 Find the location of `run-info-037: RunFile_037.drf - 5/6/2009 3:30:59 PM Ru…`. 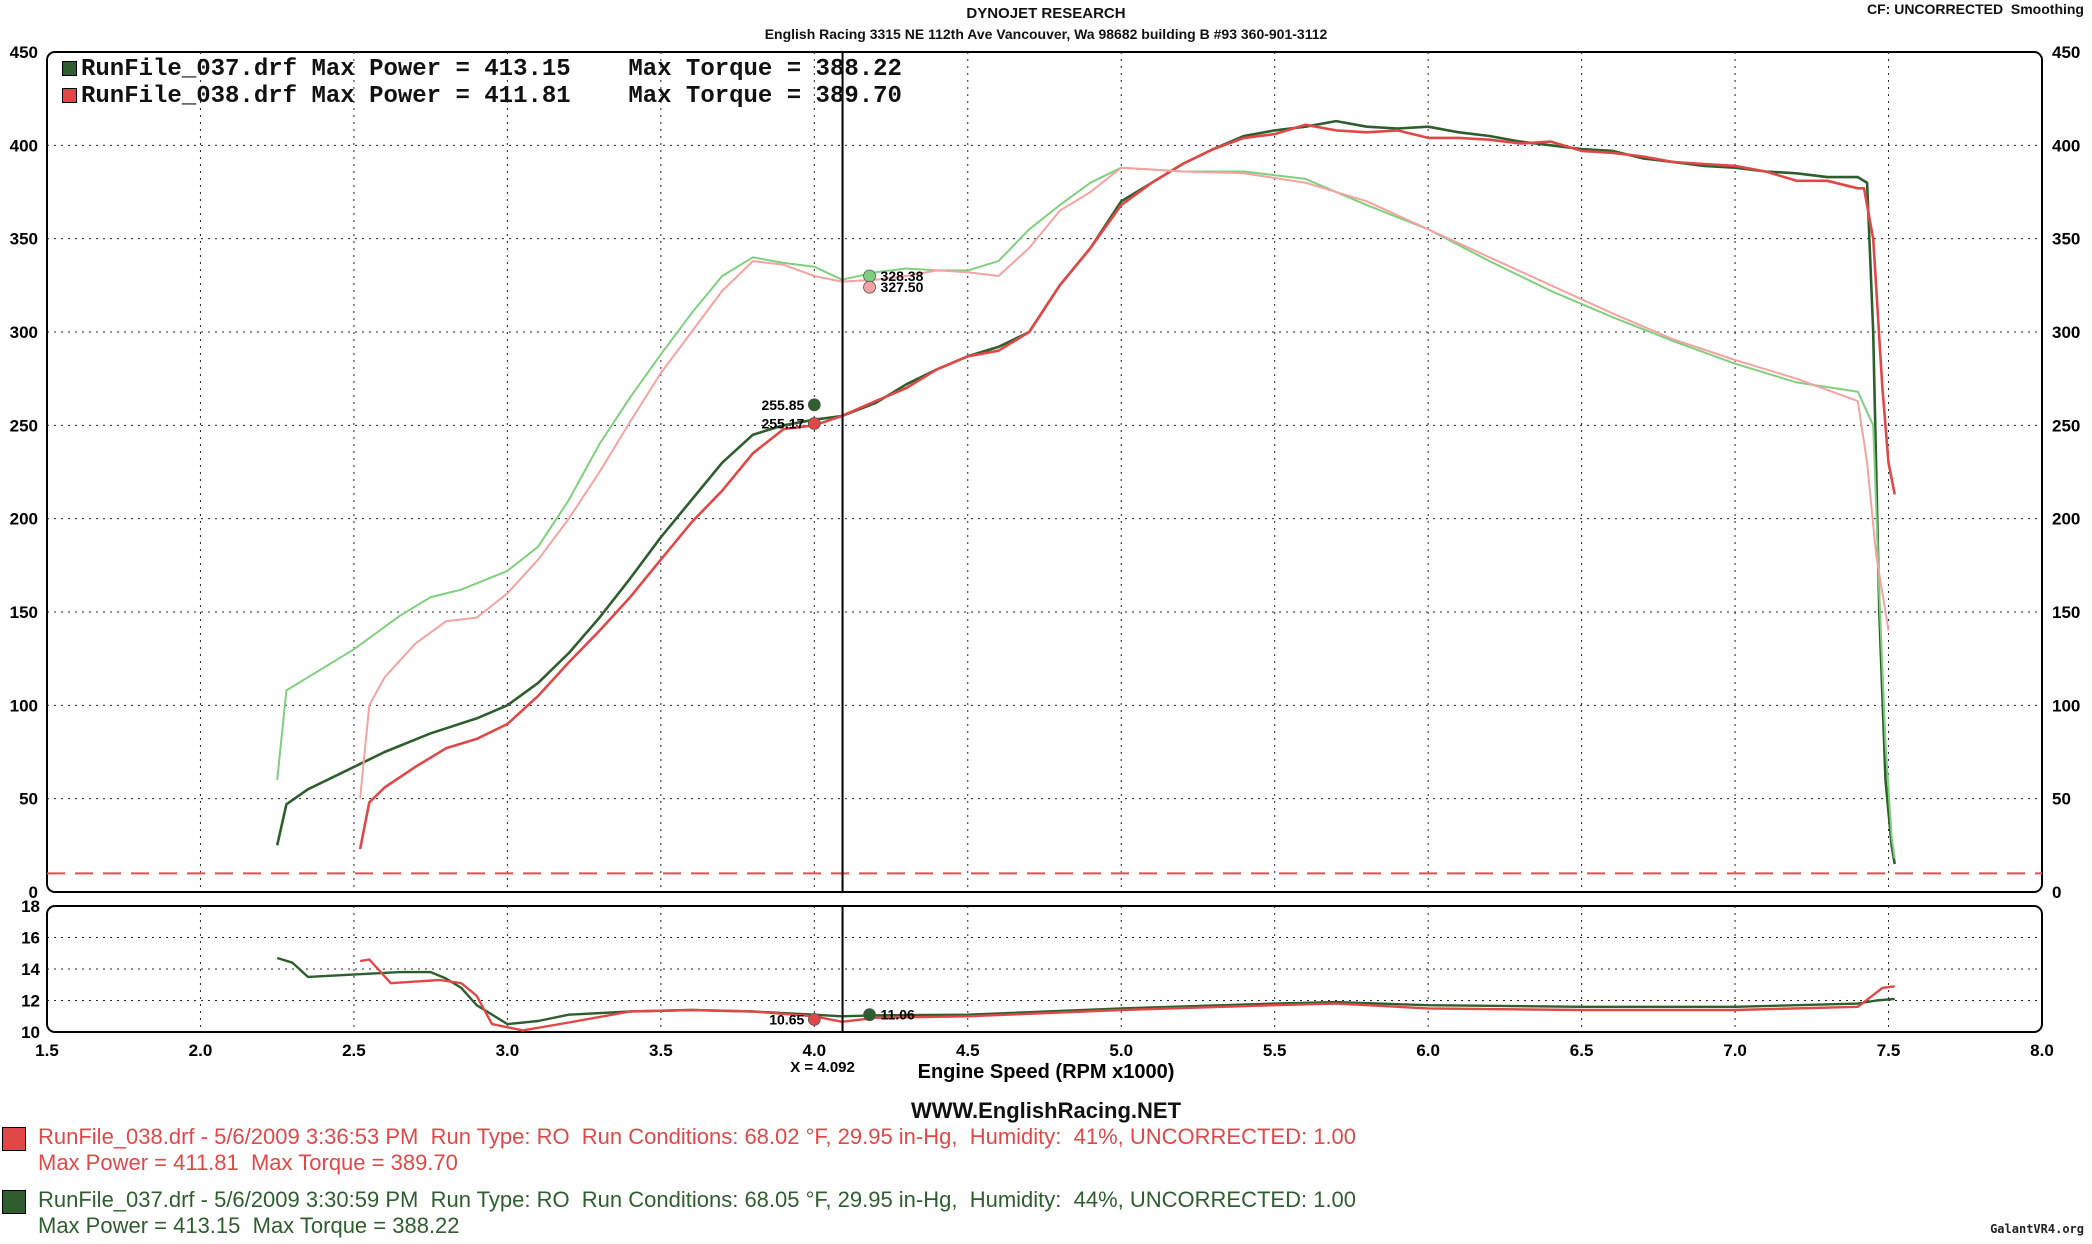

run-info-037: RunFile_037.drf - 5/6/2009 3:30:59 PM Ru… is located at coordinates (678, 1213).